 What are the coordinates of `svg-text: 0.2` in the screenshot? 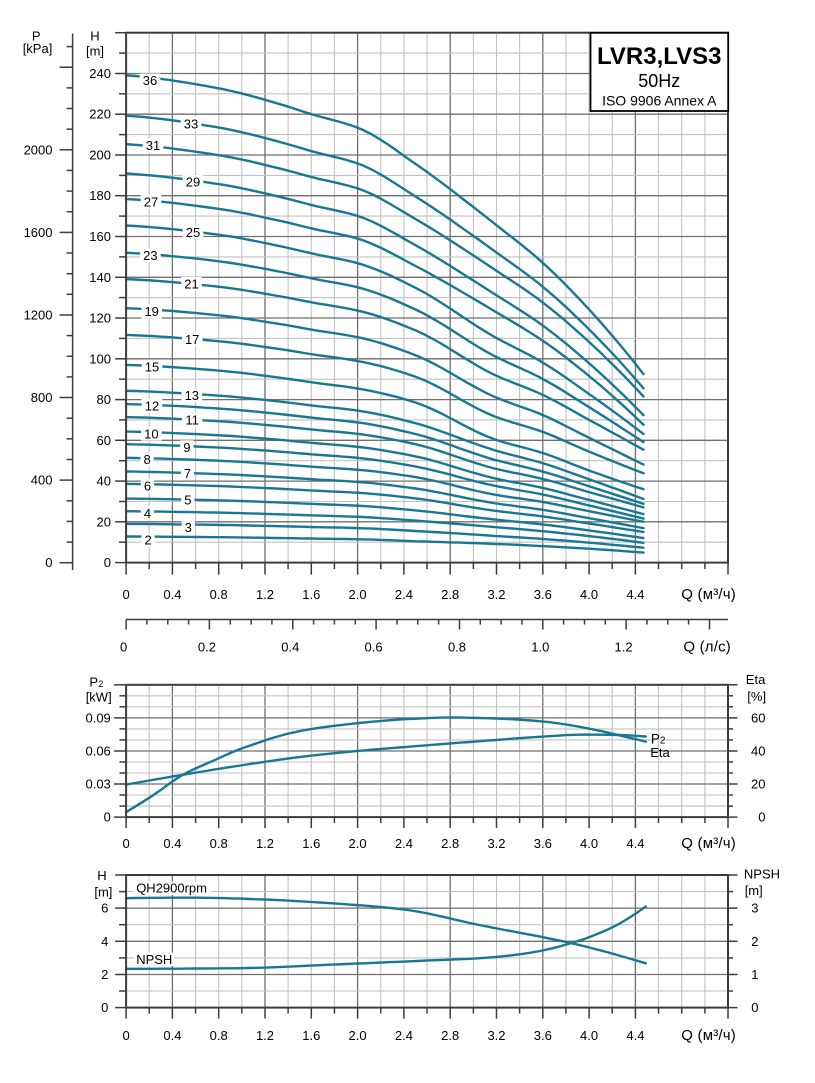 It's located at (207, 647).